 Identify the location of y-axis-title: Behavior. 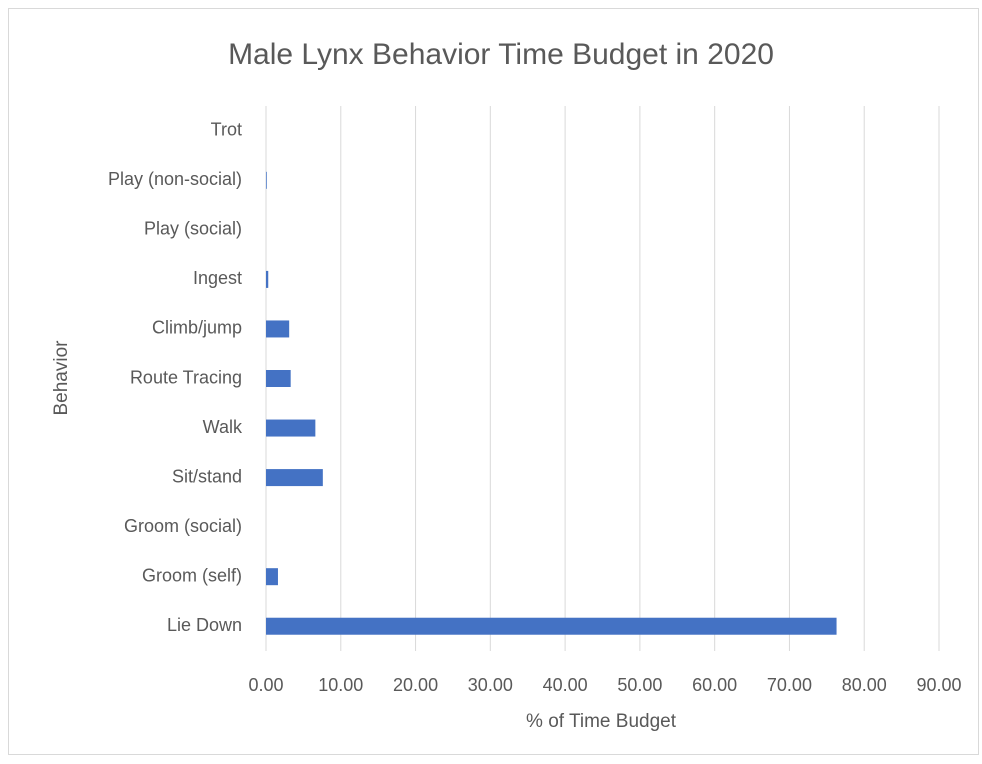
(61, 378).